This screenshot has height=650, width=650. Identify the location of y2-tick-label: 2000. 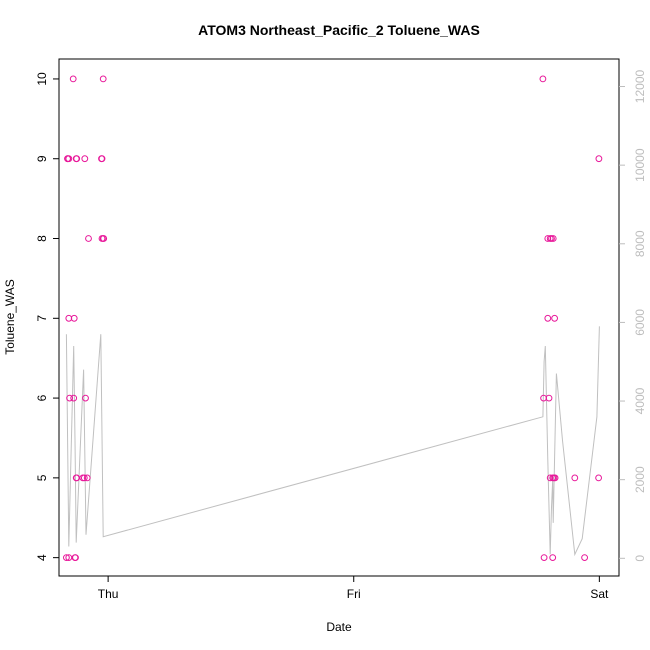
(640, 479).